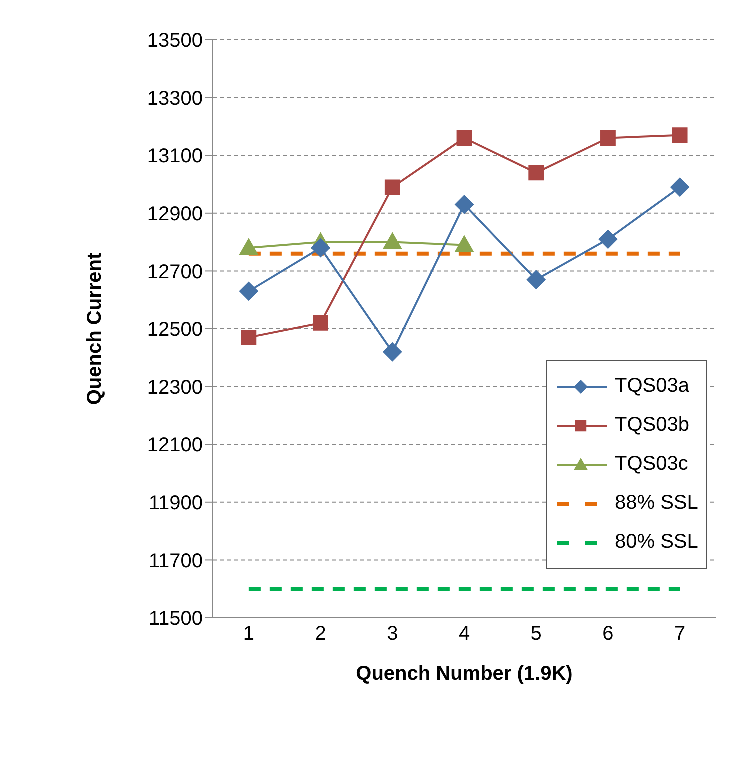  Describe the element at coordinates (175, 619) in the screenshot. I see `y-tick-label: 11500` at that location.